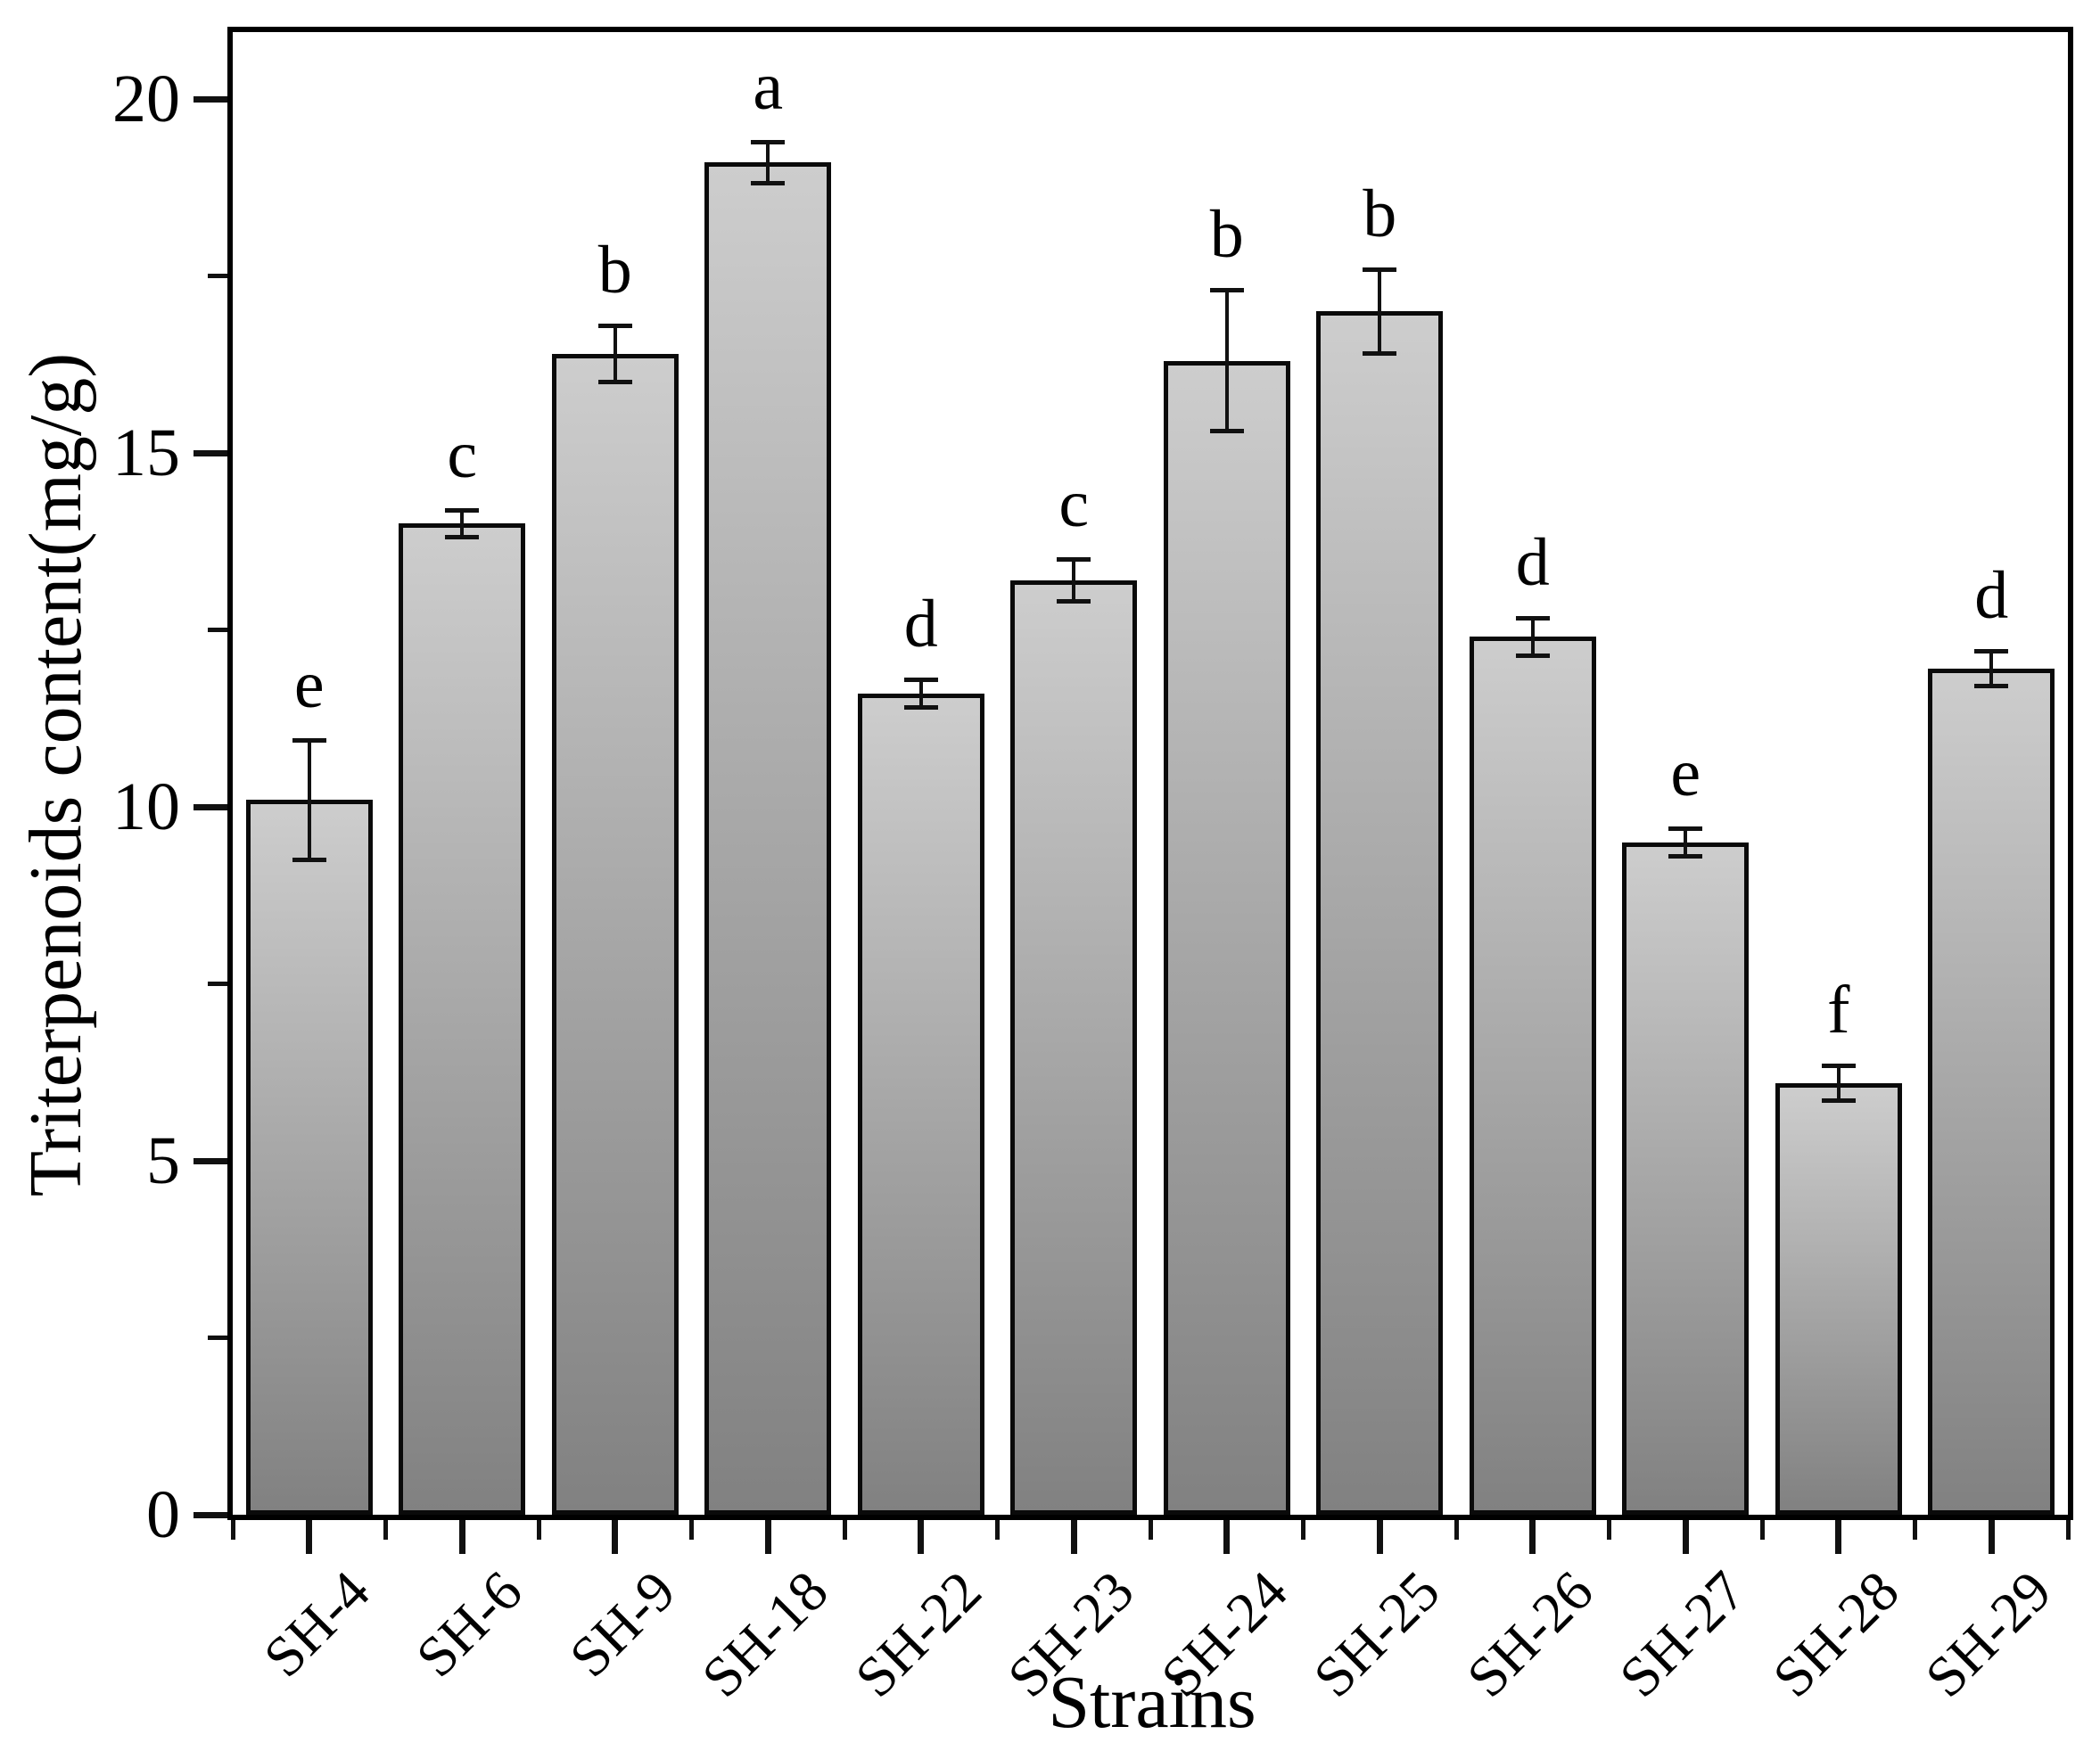  Describe the element at coordinates (1152, 1703) in the screenshot. I see `x-axis-title: Strains` at that location.